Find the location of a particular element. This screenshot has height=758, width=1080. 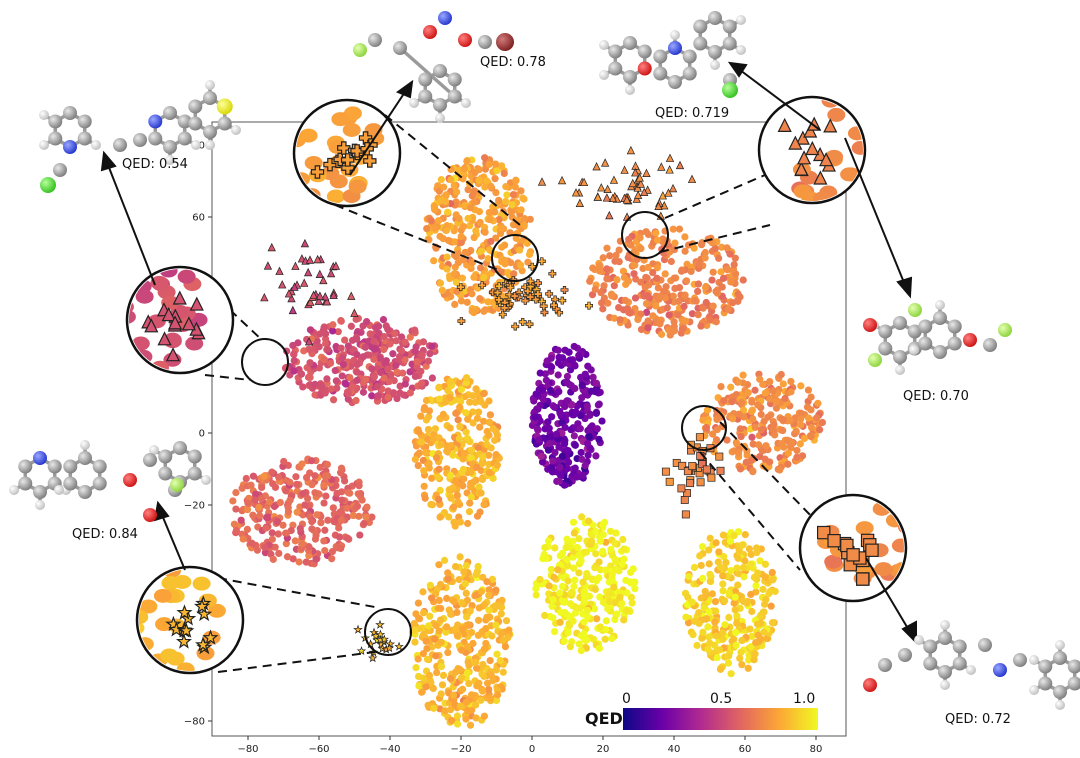

x-tick-label: −20 is located at coordinates (460, 749).